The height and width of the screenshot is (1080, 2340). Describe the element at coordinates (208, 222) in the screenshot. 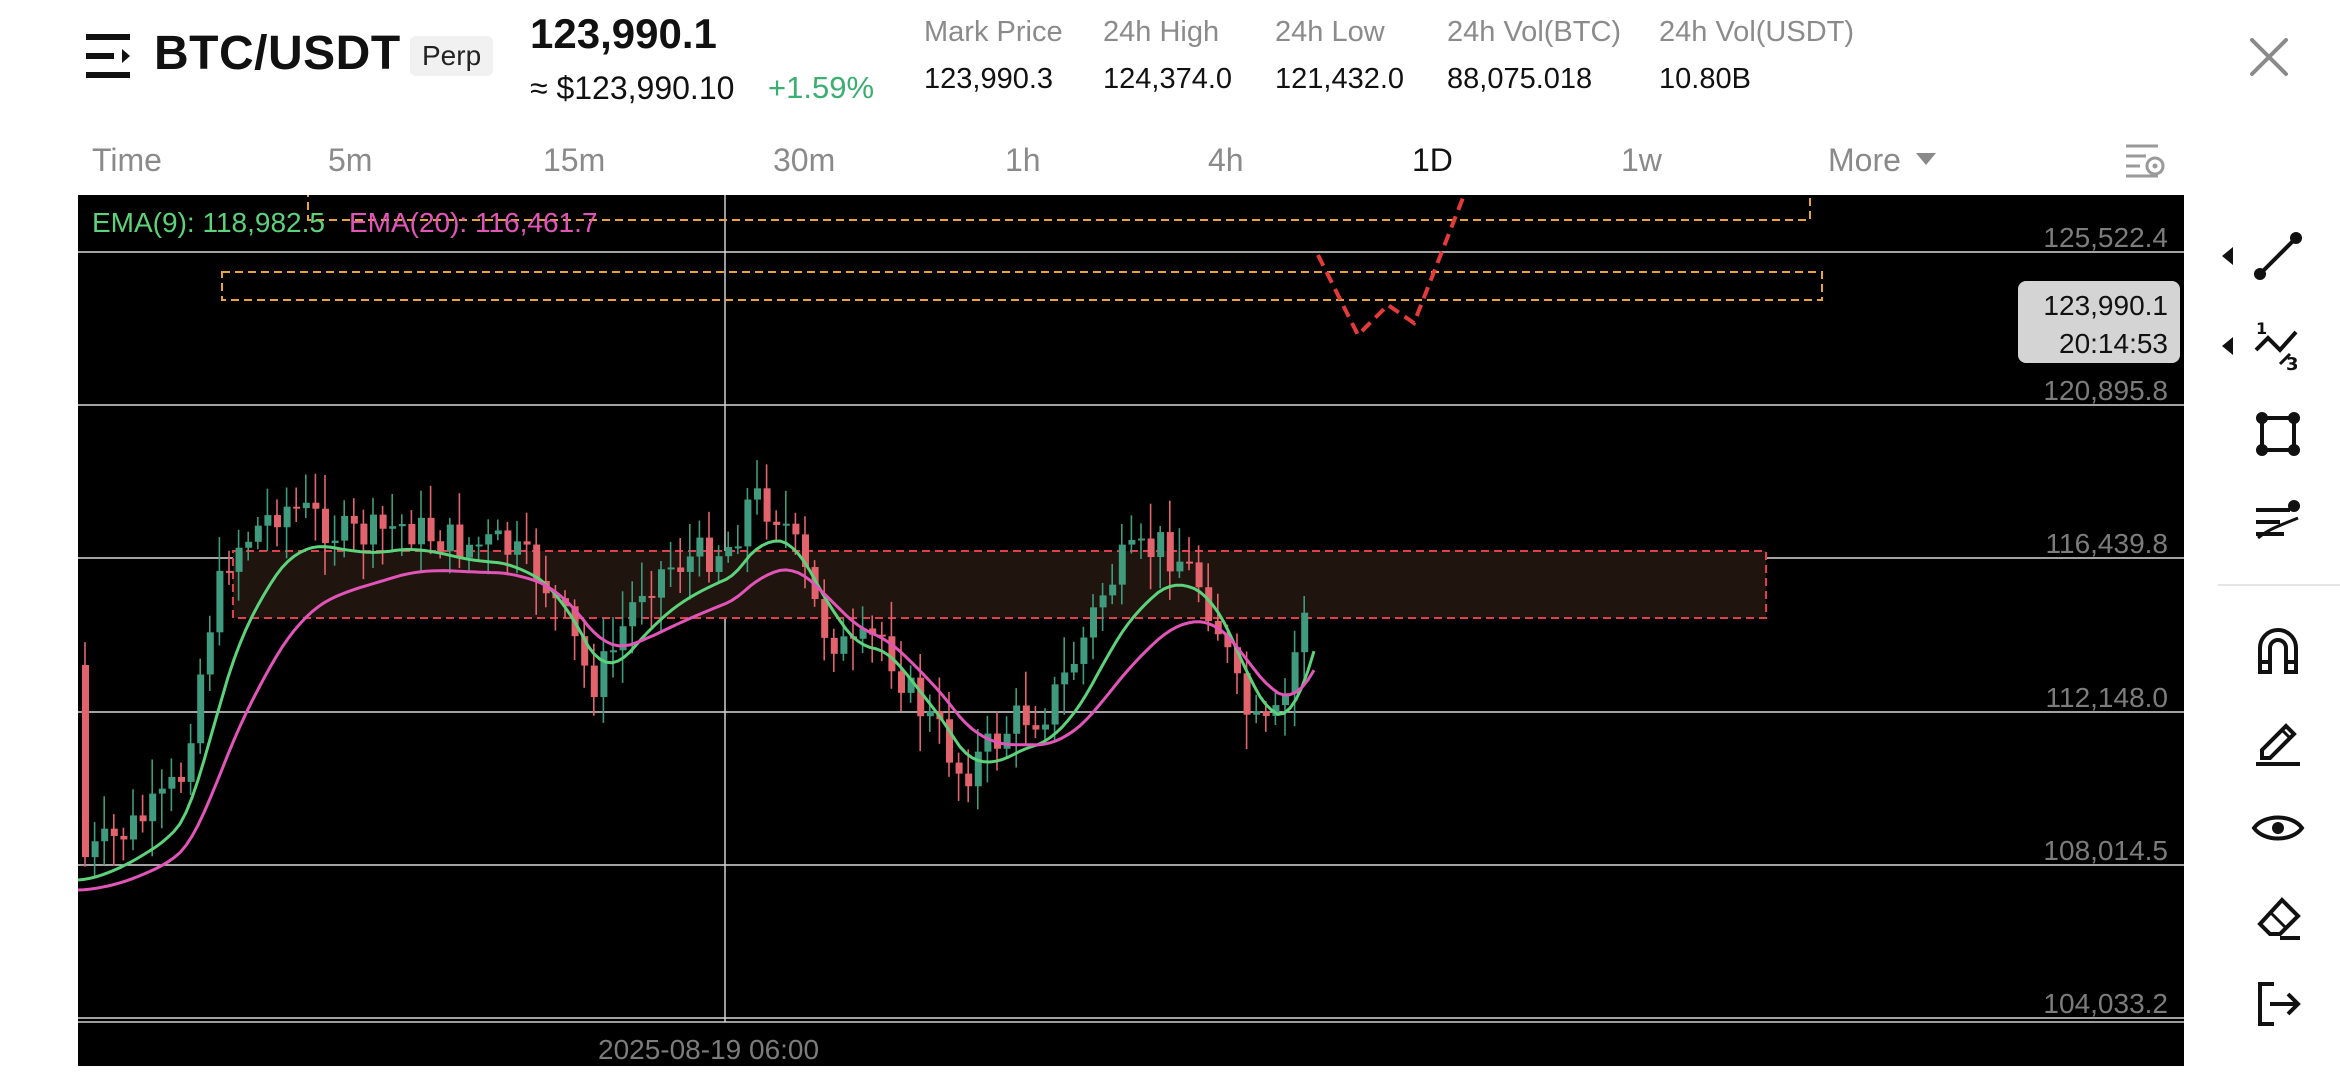

I see `ema9-label: EMA(9): 118,982.5` at that location.